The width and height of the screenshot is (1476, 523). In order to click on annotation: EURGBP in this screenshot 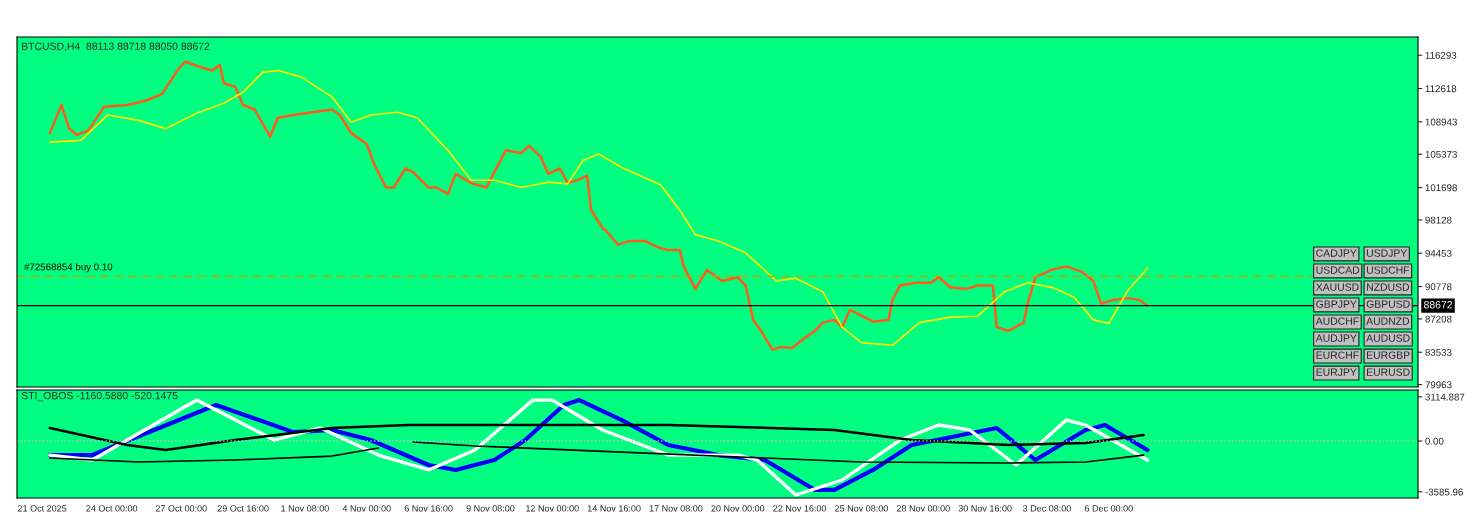, I will do `click(1388, 355)`.